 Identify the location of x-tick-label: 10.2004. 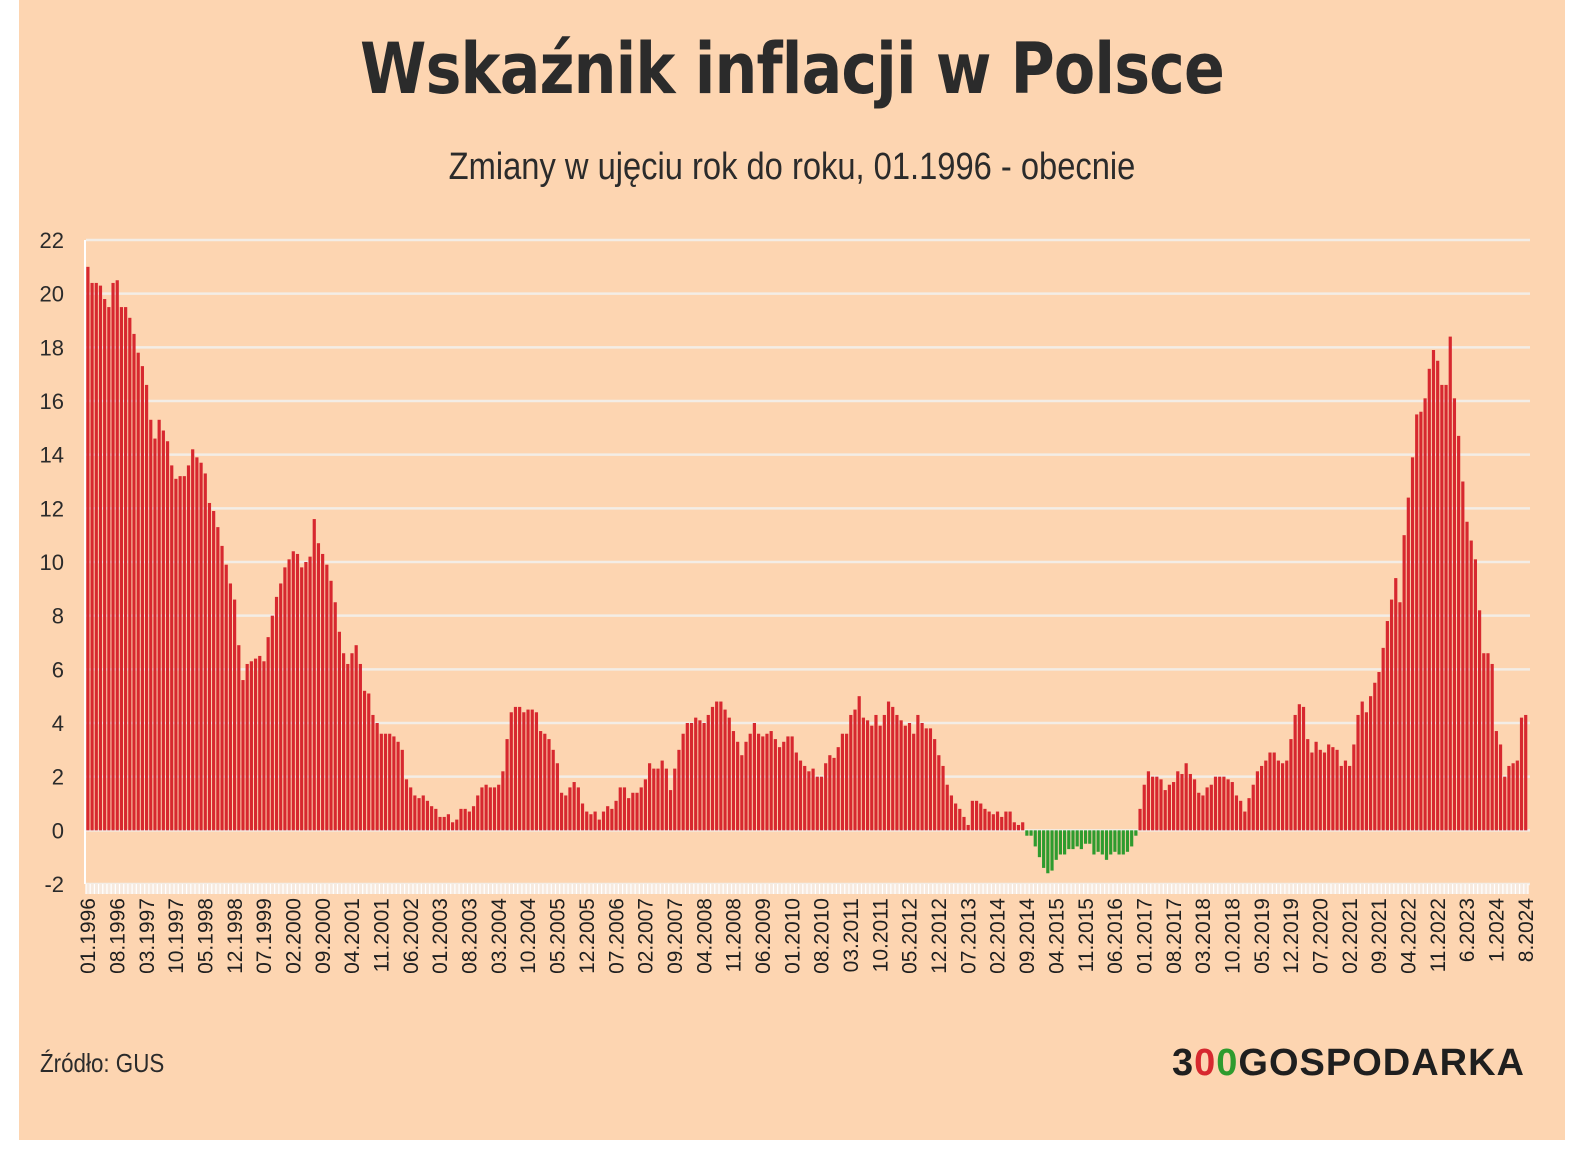
(528, 936).